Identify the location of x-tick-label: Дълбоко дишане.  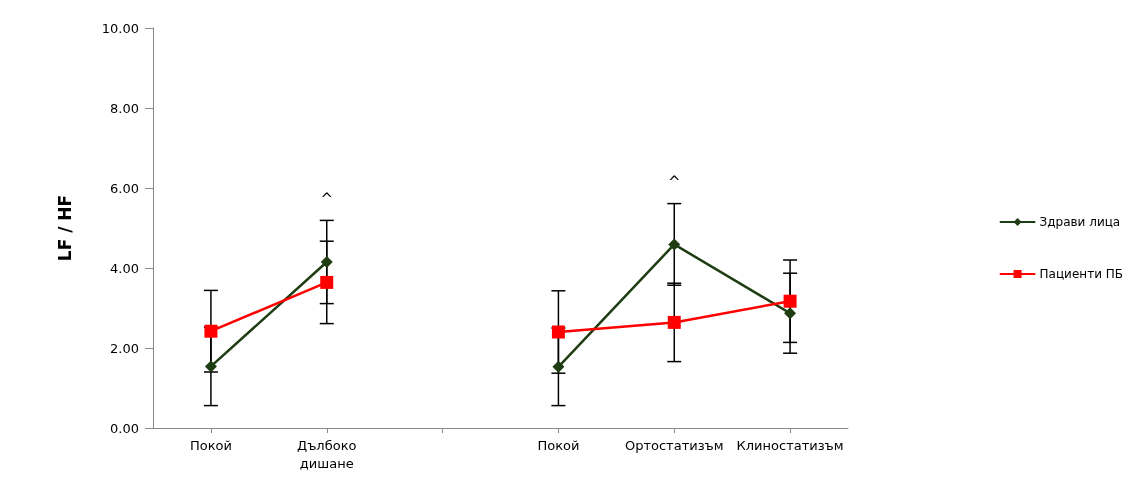
(327, 454).